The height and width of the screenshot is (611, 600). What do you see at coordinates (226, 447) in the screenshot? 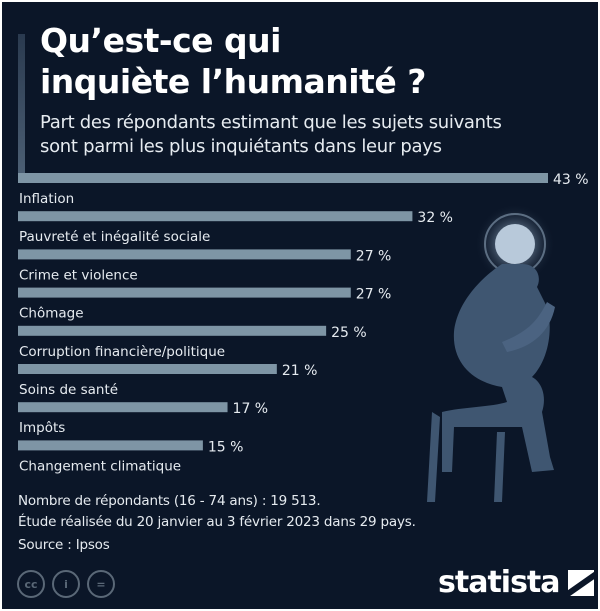
I see `value-label: 15 %` at bounding box center [226, 447].